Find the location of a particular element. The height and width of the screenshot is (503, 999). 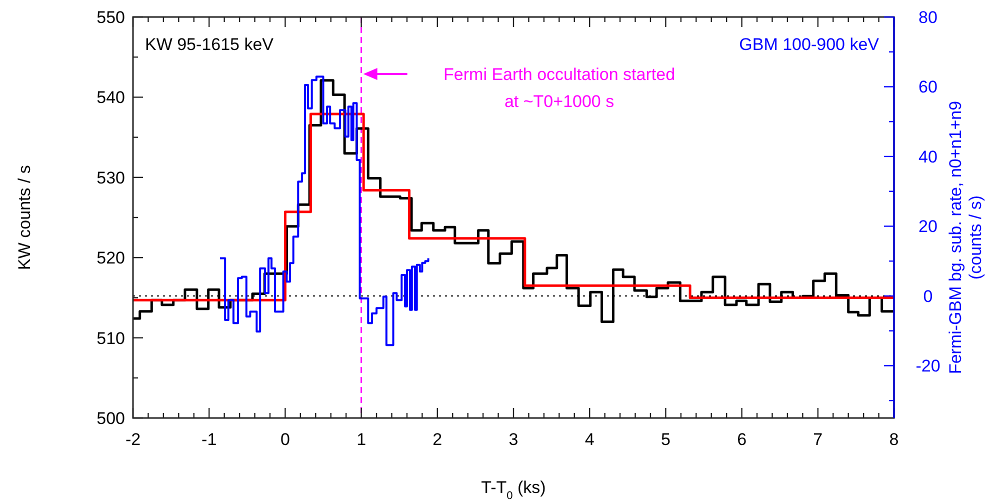

x-tick-label: 0 is located at coordinates (285, 439).